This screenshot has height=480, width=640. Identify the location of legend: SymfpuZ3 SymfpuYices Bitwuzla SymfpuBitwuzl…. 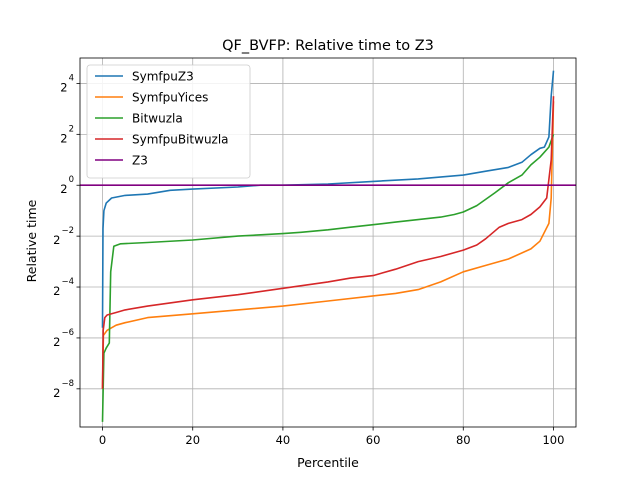
(168, 121).